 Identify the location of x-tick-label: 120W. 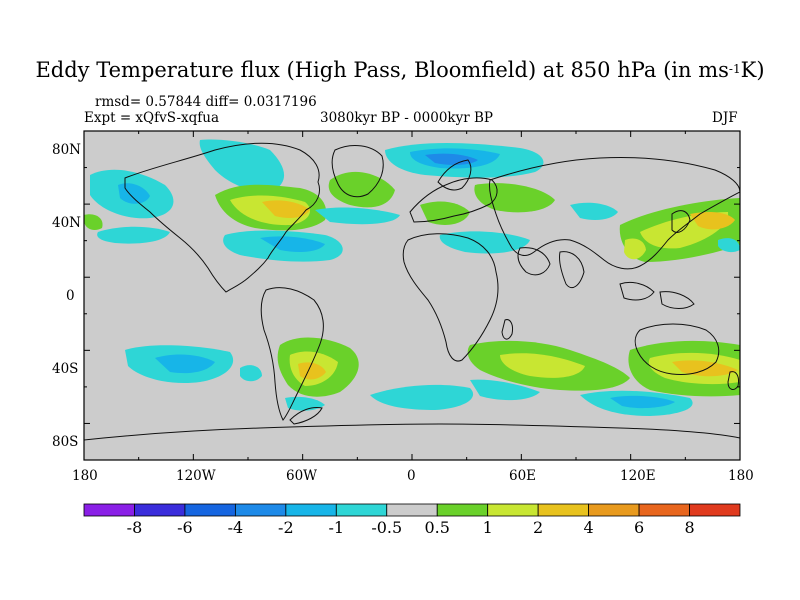
(196, 476).